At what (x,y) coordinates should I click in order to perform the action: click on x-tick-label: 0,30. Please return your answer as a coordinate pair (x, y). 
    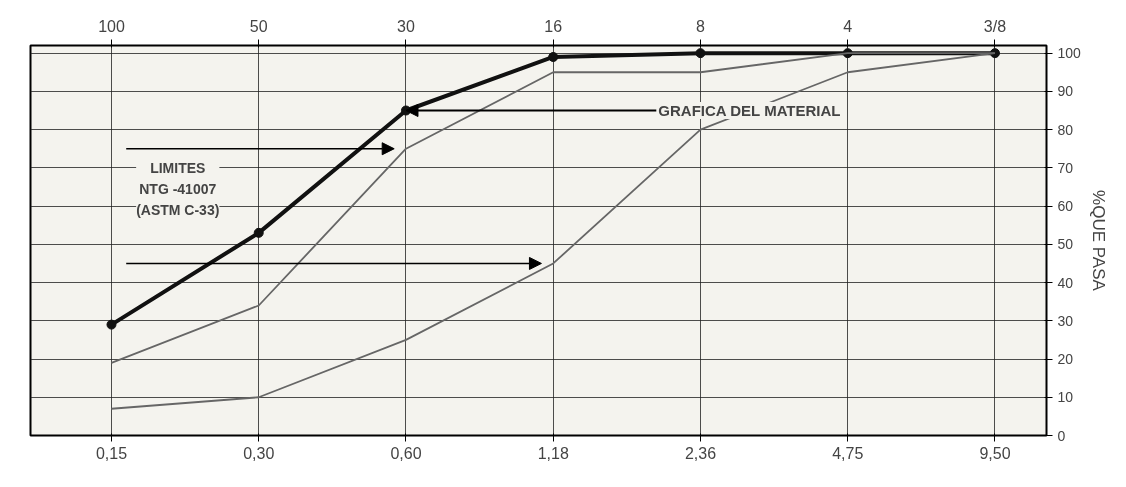
    Looking at the image, I should click on (259, 453).